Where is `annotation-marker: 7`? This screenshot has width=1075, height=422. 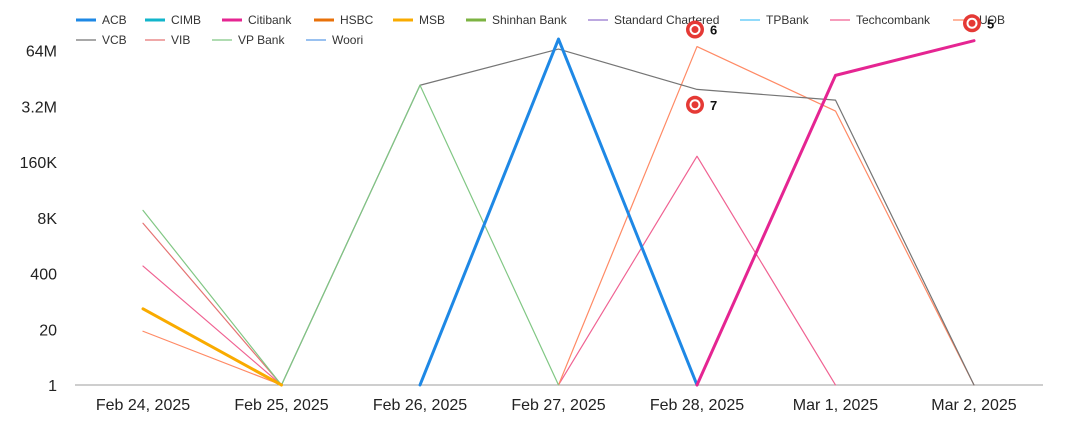 annotation-marker: 7 is located at coordinates (701, 104).